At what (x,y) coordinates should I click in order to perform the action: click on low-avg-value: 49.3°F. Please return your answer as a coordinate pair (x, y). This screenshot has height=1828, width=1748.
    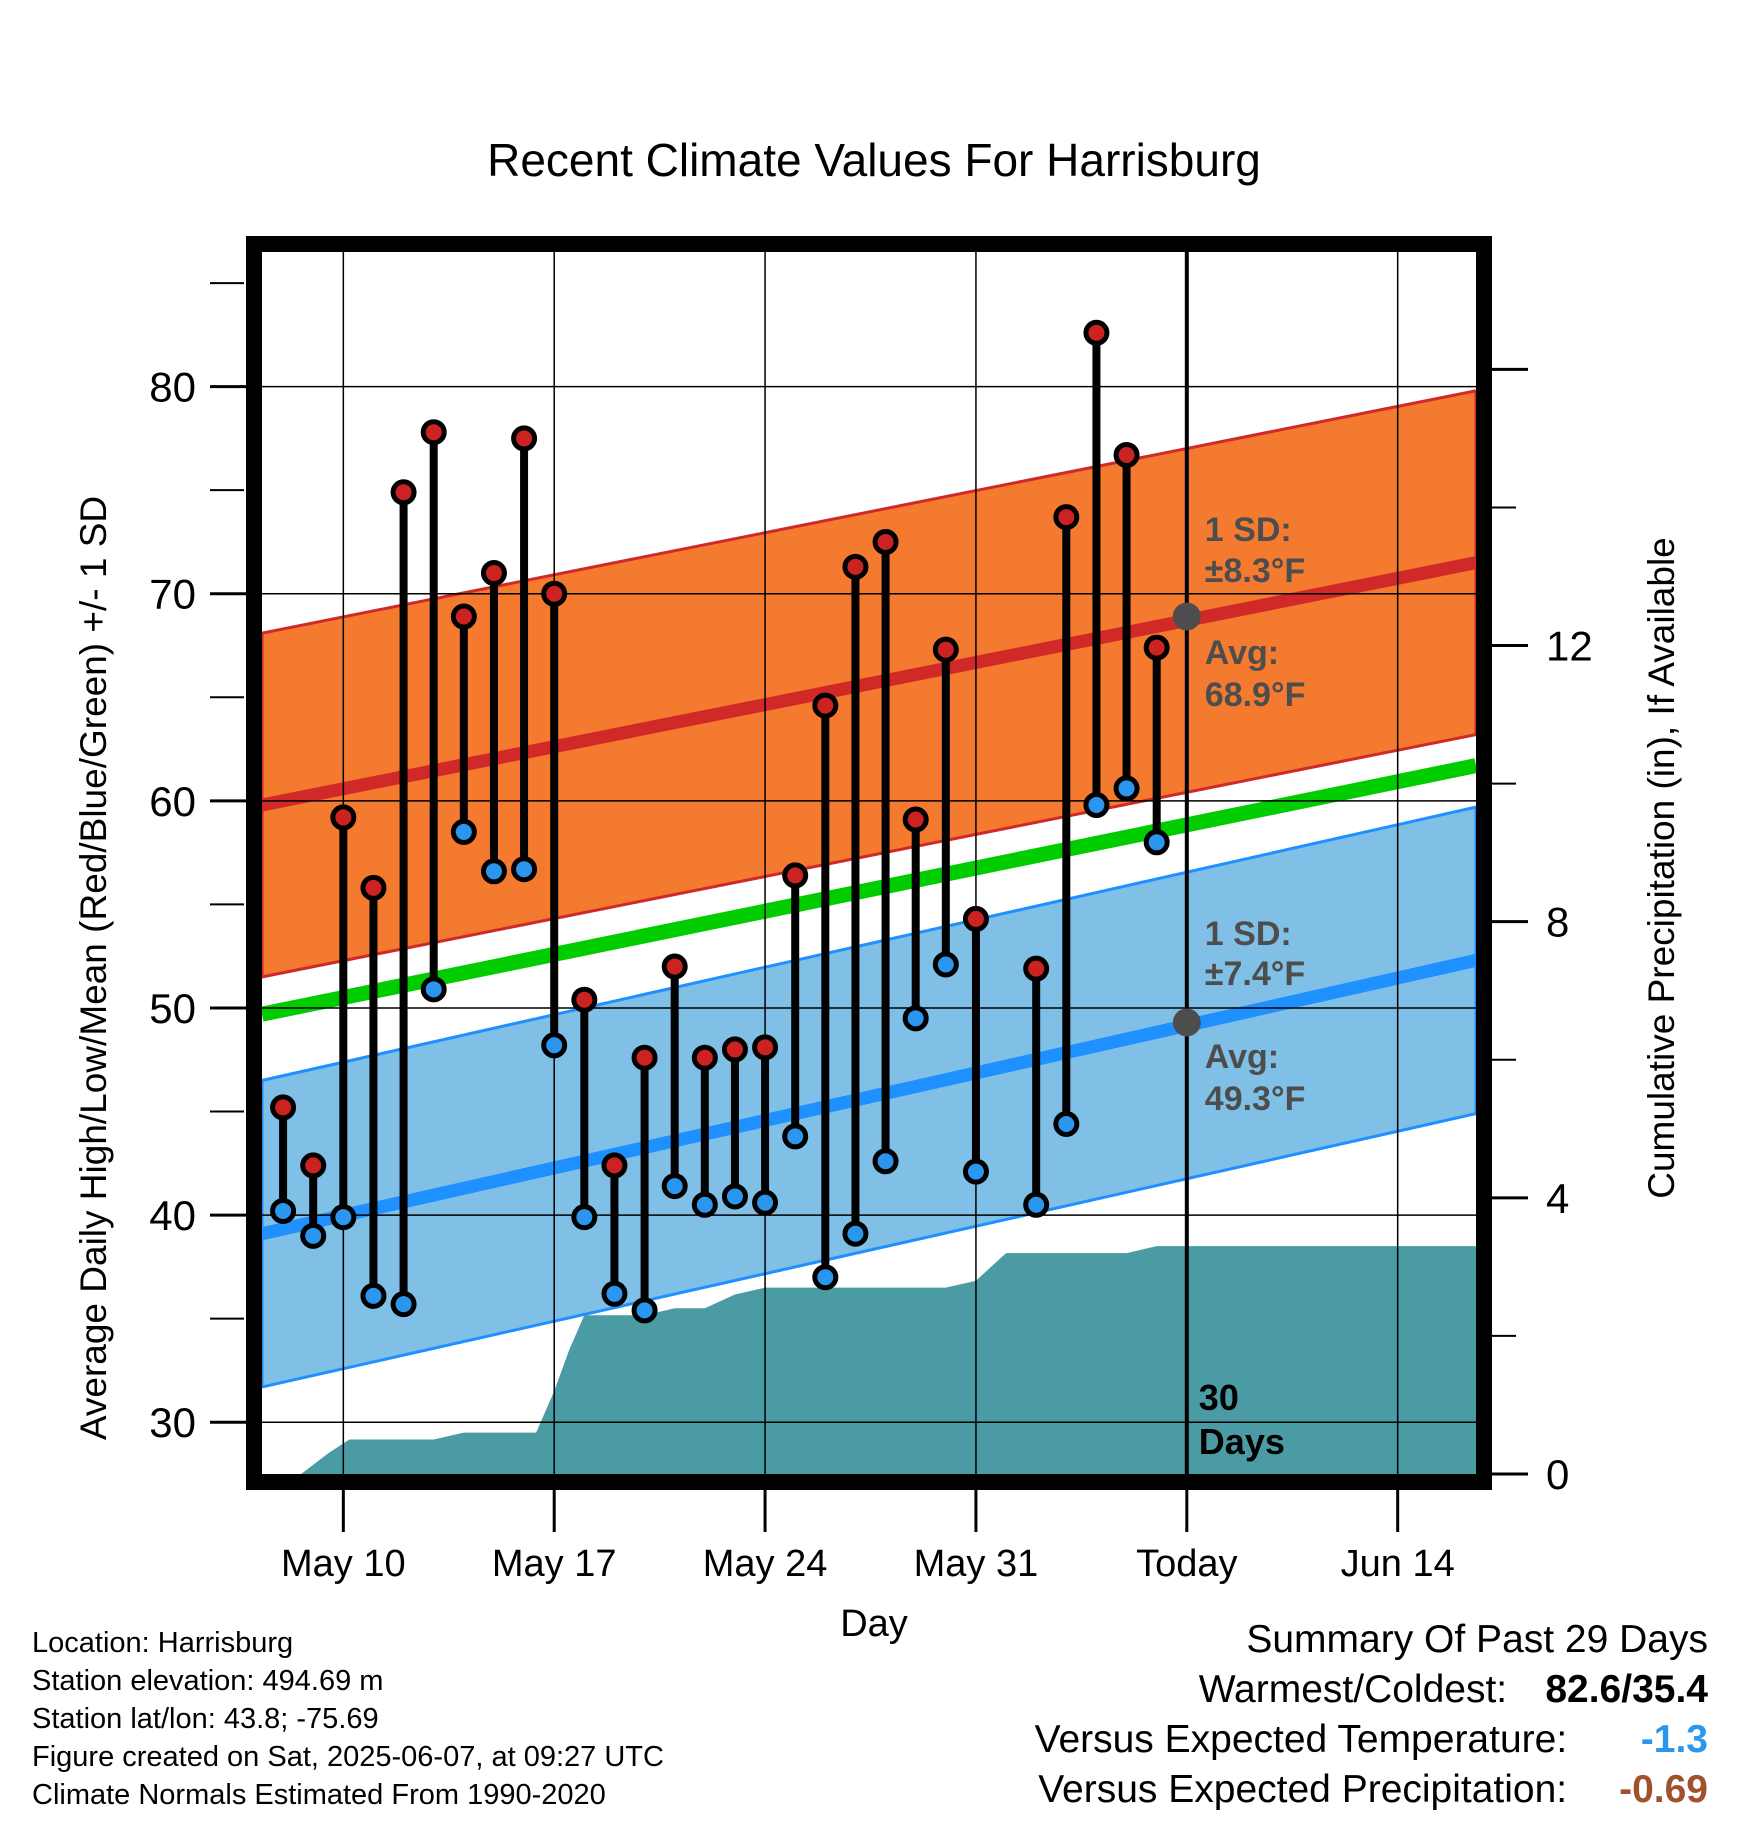
    Looking at the image, I should click on (1255, 1099).